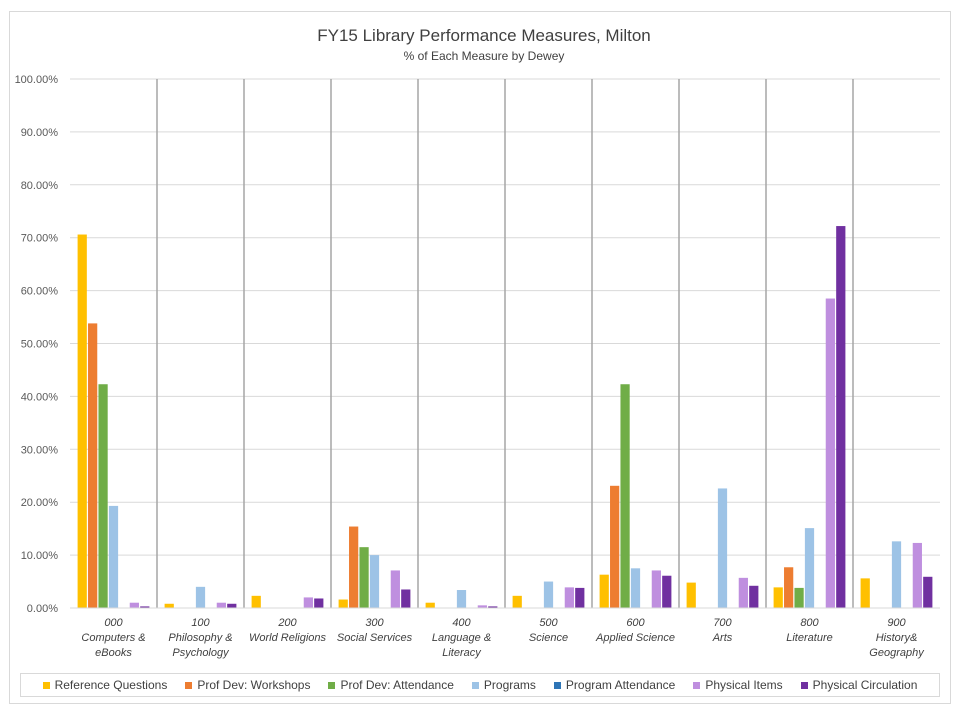  What do you see at coordinates (288, 638) in the screenshot?
I see `x-tick-label: World Religions` at bounding box center [288, 638].